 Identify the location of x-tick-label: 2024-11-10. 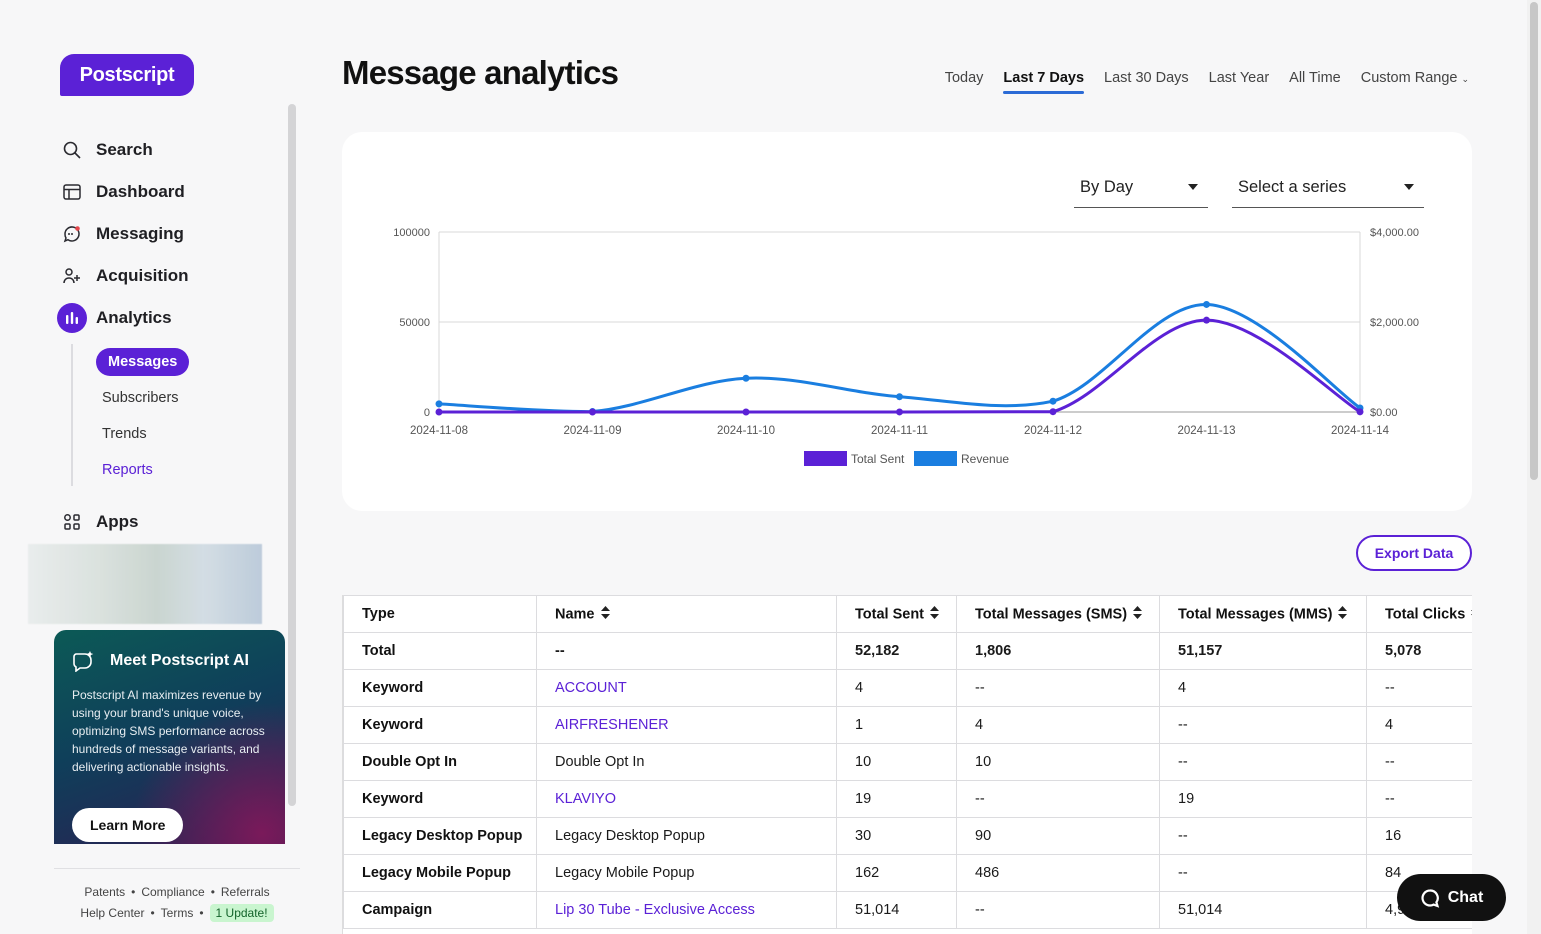
(746, 431).